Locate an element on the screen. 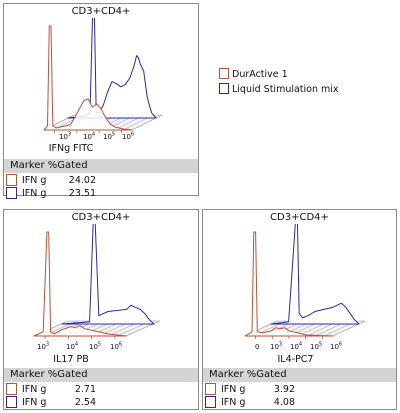  legend-item-duractive: DurActive 1 is located at coordinates (279, 75).